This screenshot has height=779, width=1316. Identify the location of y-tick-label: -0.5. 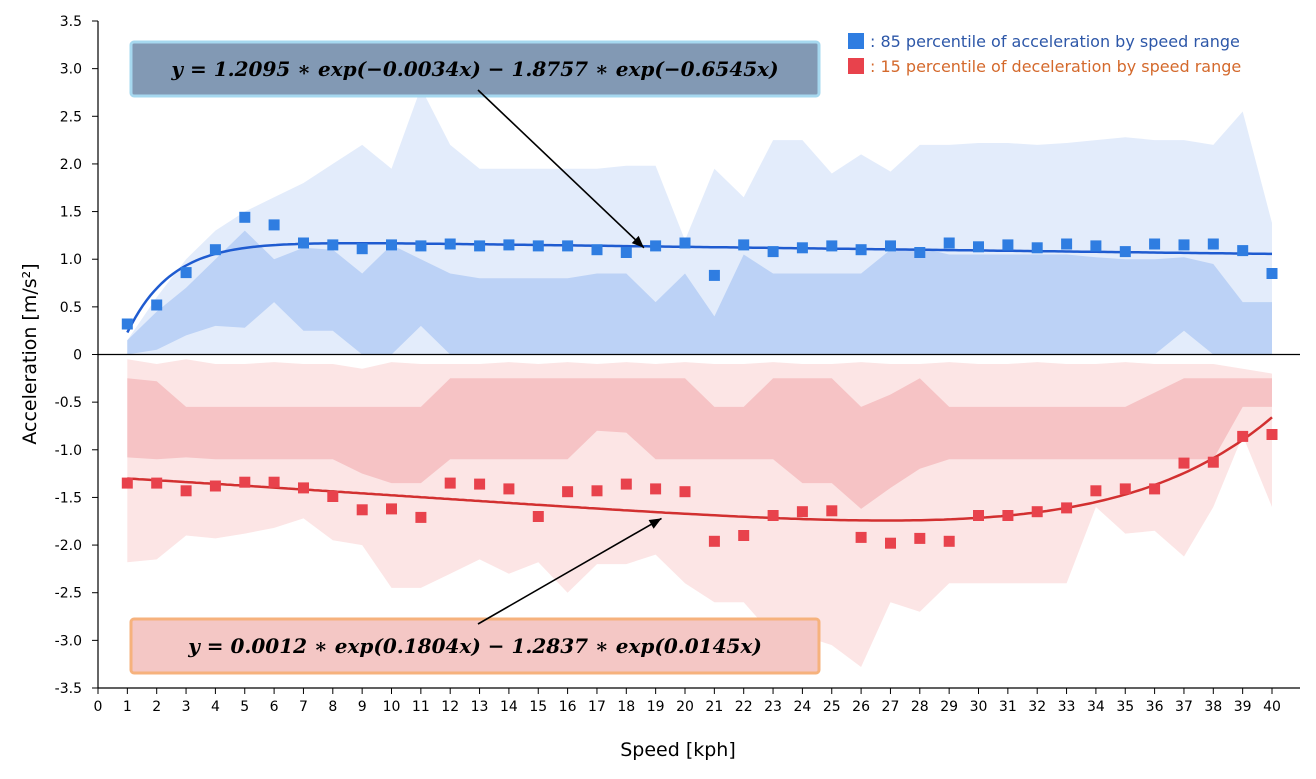
(68, 403).